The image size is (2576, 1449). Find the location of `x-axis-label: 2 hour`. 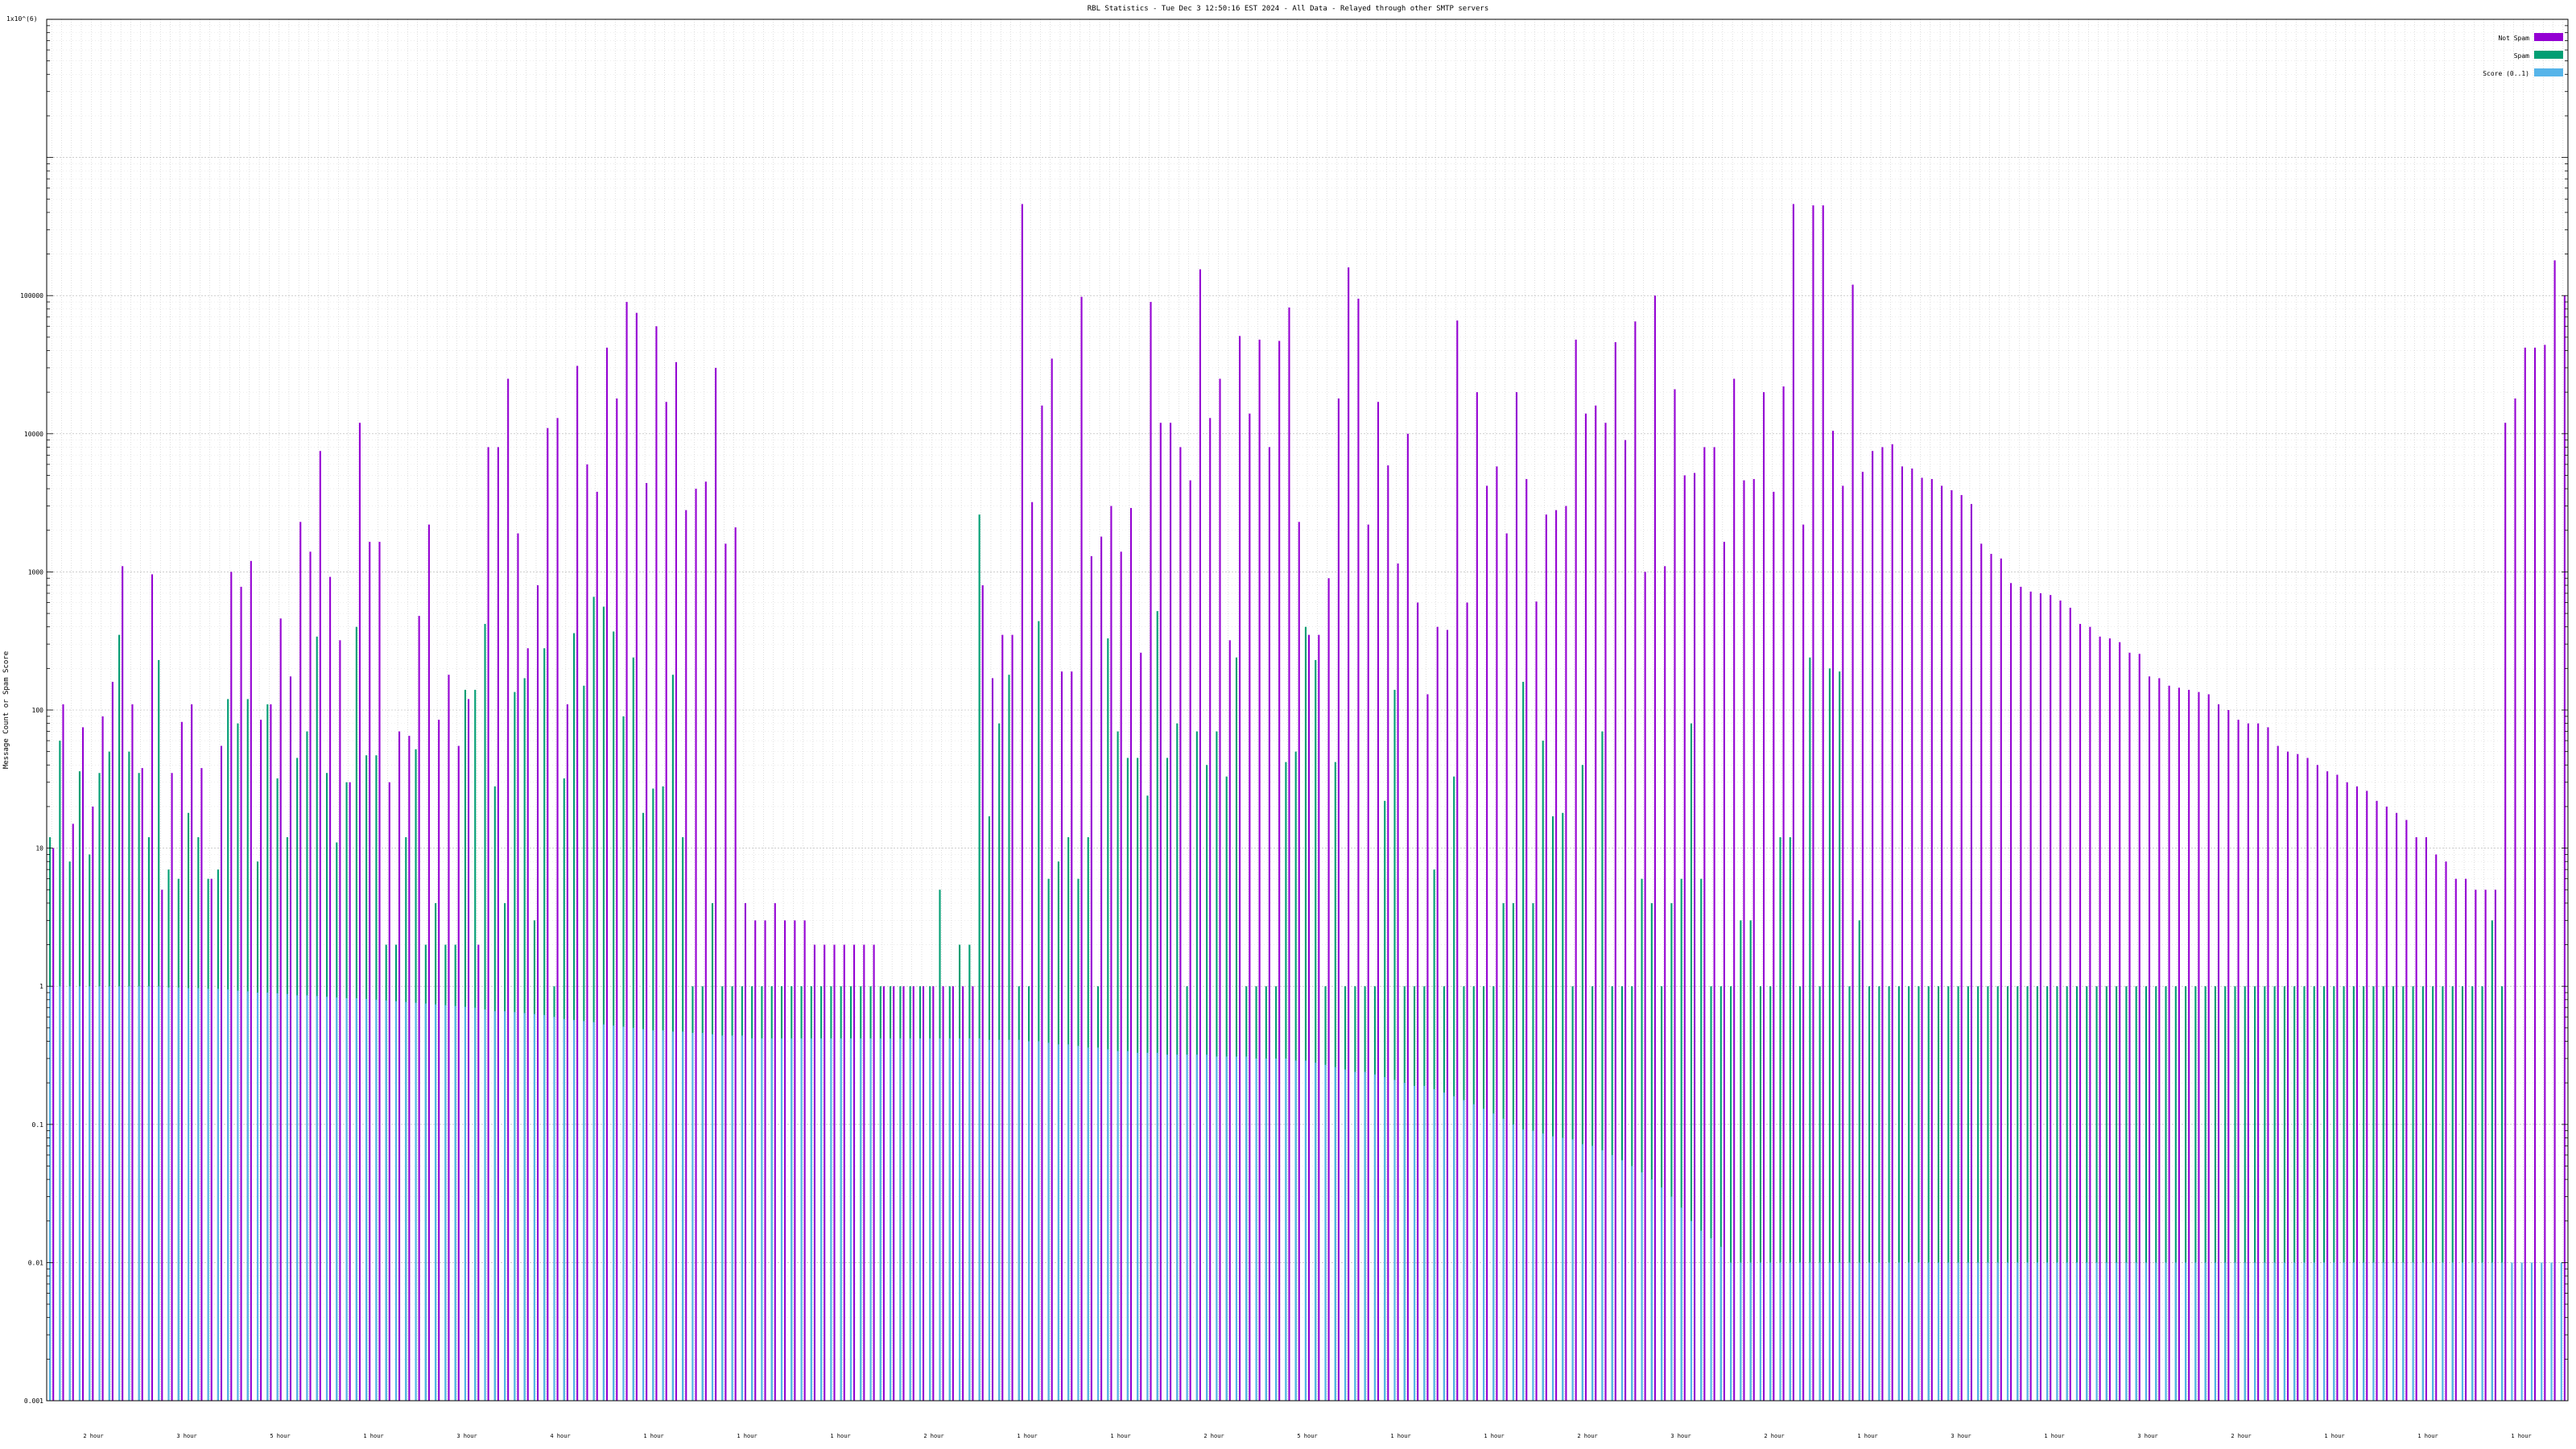

x-axis-label: 2 hour is located at coordinates (933, 1436).